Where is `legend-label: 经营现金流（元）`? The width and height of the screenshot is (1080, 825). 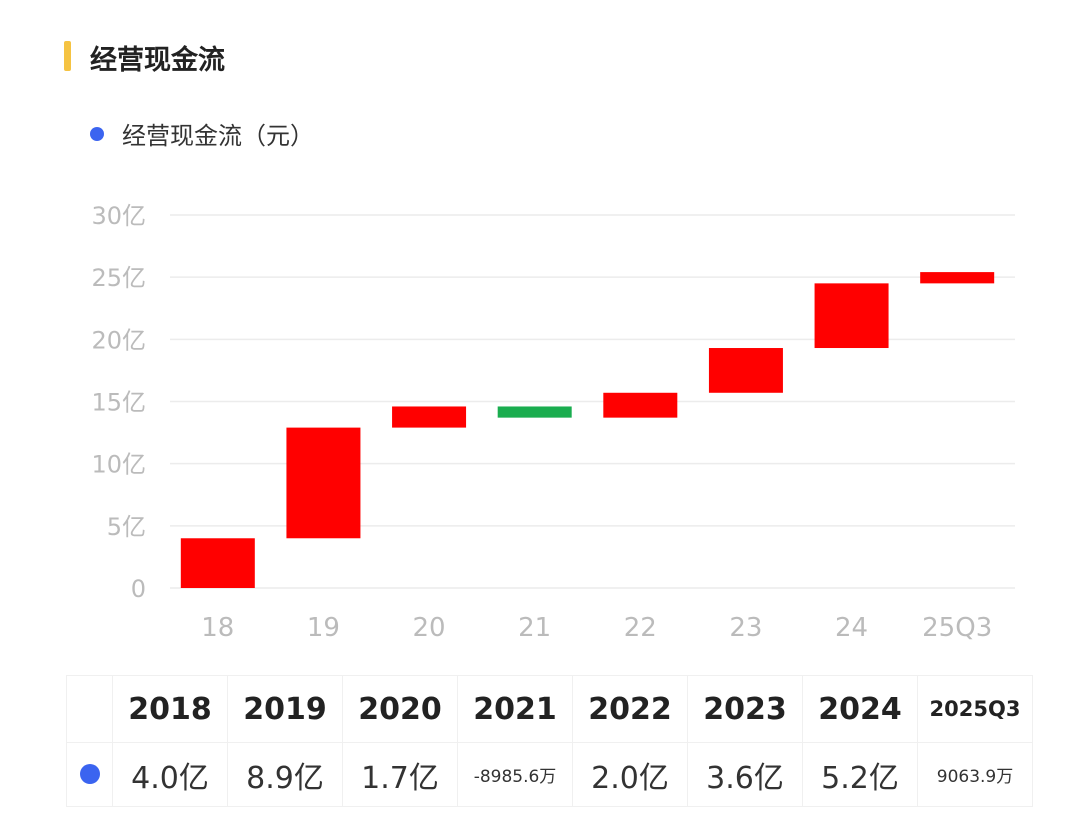
legend-label: 经营现金流（元） is located at coordinates (218, 136).